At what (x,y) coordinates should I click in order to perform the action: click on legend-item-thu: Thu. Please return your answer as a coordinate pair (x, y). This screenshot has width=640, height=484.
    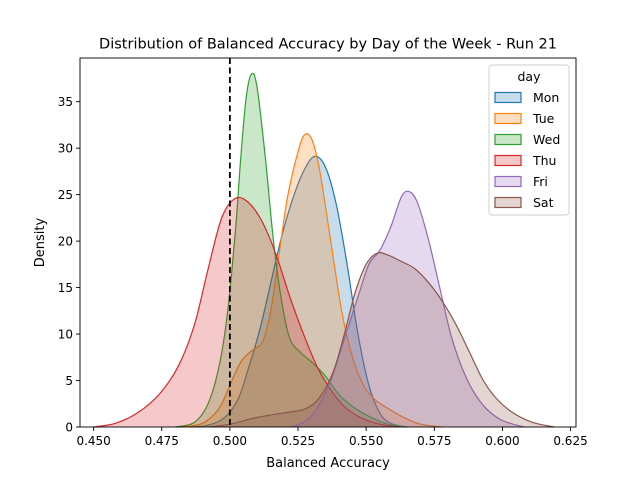
    Looking at the image, I should click on (525, 160).